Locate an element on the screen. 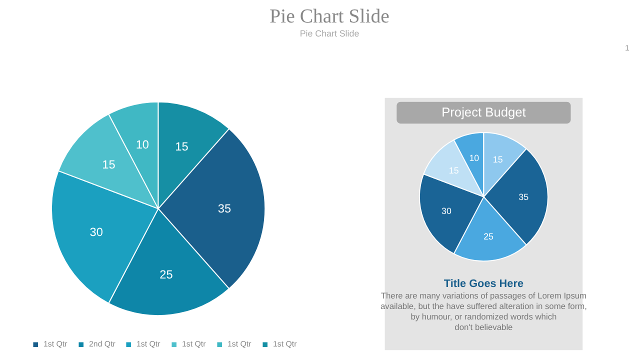  text: Title Goes Here is located at coordinates (484, 284).